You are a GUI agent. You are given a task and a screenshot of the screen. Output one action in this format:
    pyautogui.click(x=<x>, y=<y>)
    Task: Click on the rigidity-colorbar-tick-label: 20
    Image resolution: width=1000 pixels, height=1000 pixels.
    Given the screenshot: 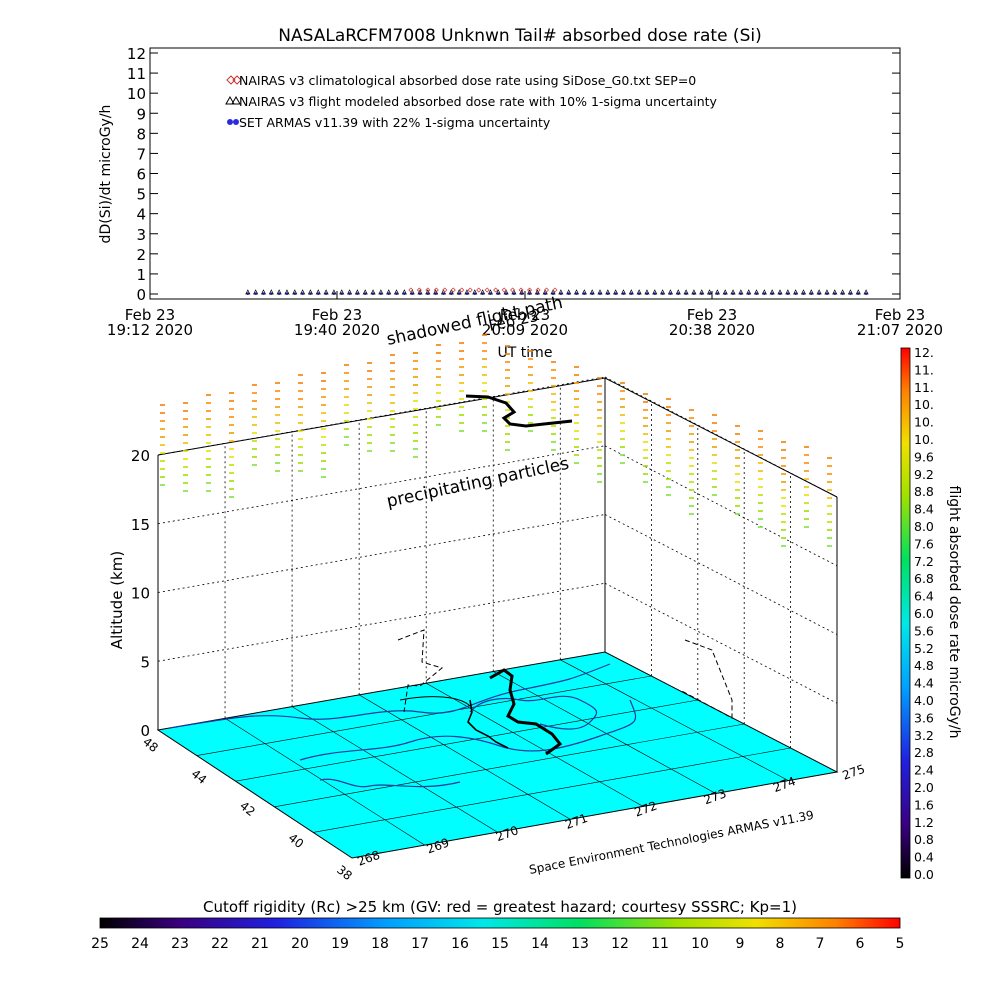 What is the action you would take?
    pyautogui.click(x=300, y=944)
    